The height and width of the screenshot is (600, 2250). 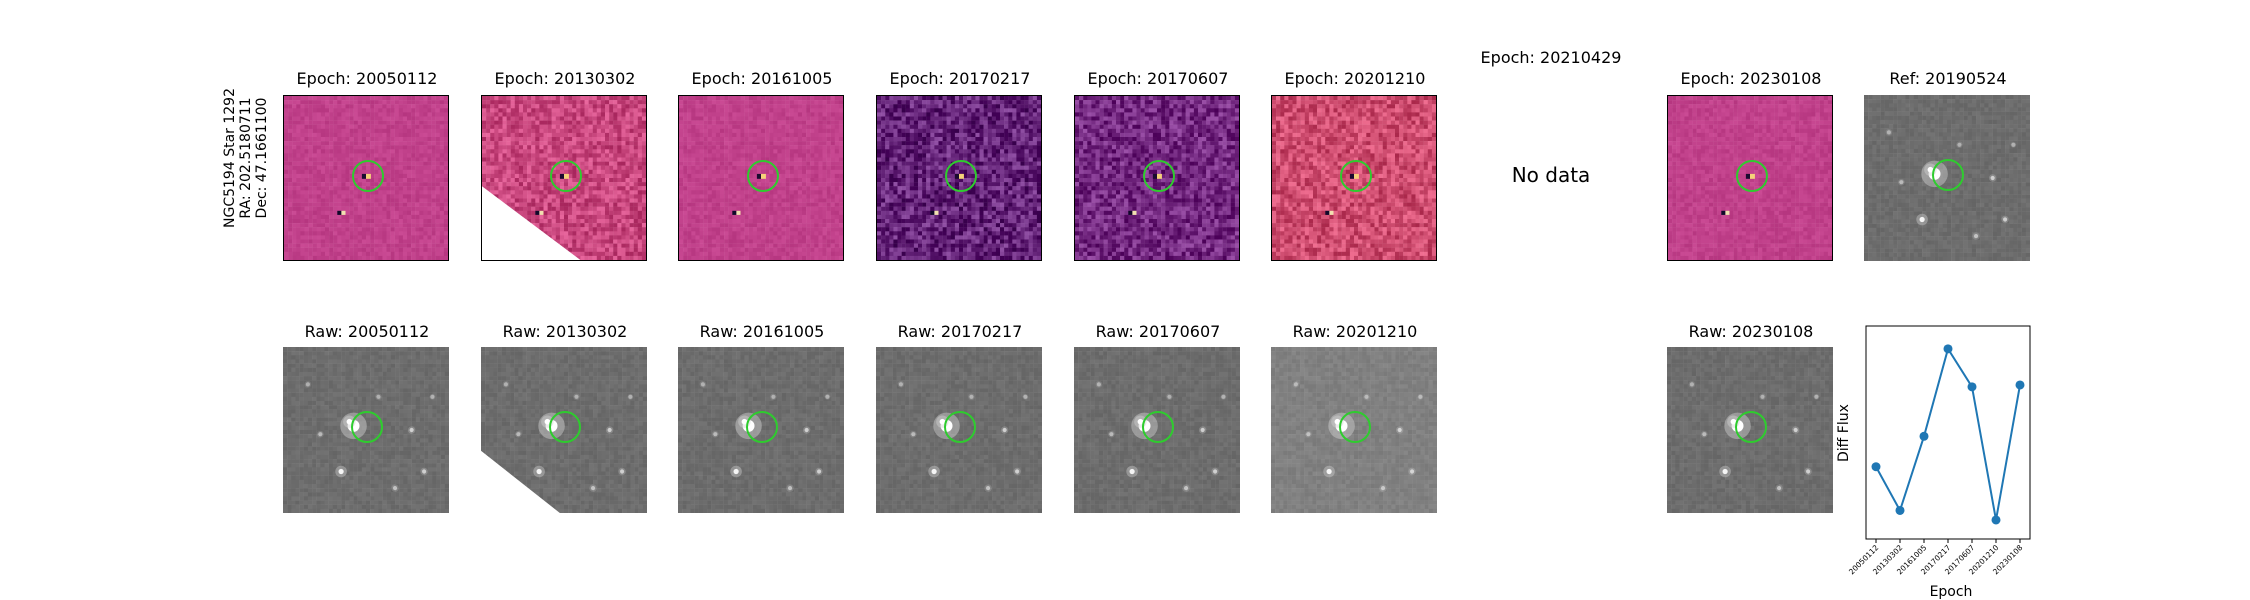 I want to click on ref-title: Ref: 20190524, so click(x=1948, y=79).